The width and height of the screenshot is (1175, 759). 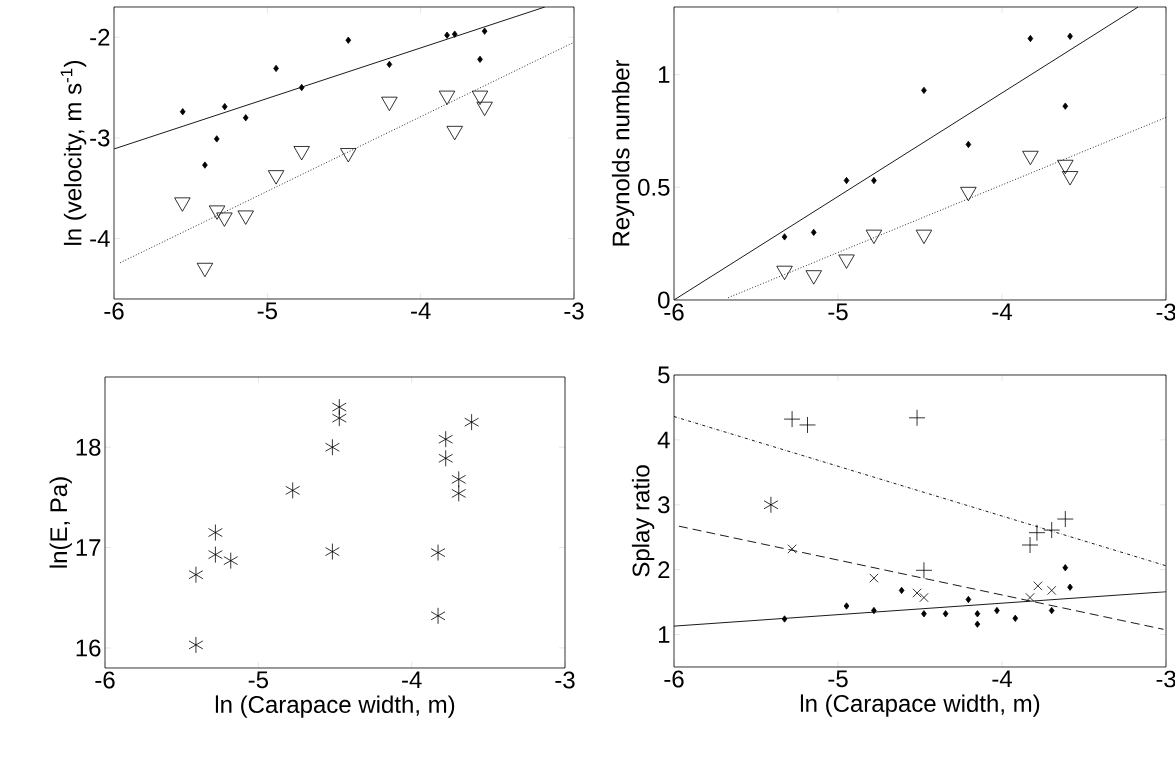 I want to click on y-tick-label: 2, so click(x=664, y=570).